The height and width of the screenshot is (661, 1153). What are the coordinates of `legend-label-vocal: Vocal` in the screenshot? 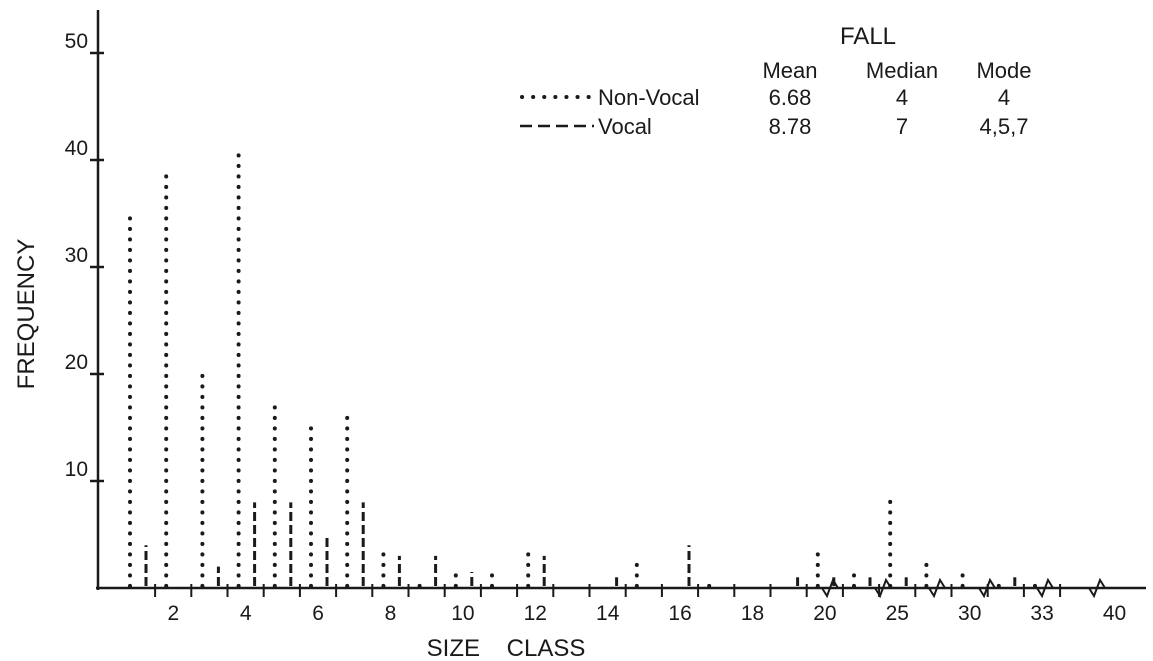 It's located at (625, 126).